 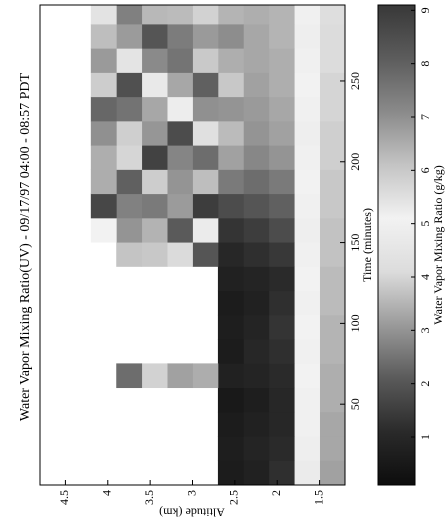 I want to click on x-tick-label: 200, so click(x=355, y=162).